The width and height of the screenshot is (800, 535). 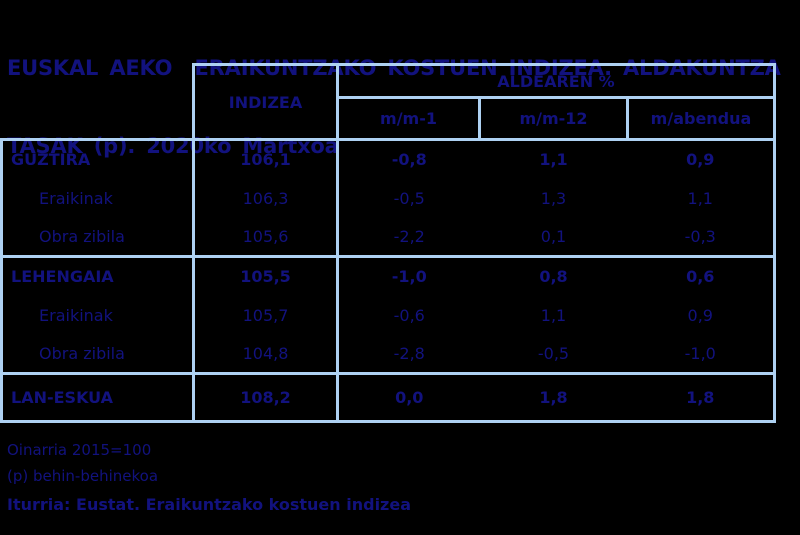 What do you see at coordinates (265, 315) in the screenshot?
I see `cell-indizea: 105,7` at bounding box center [265, 315].